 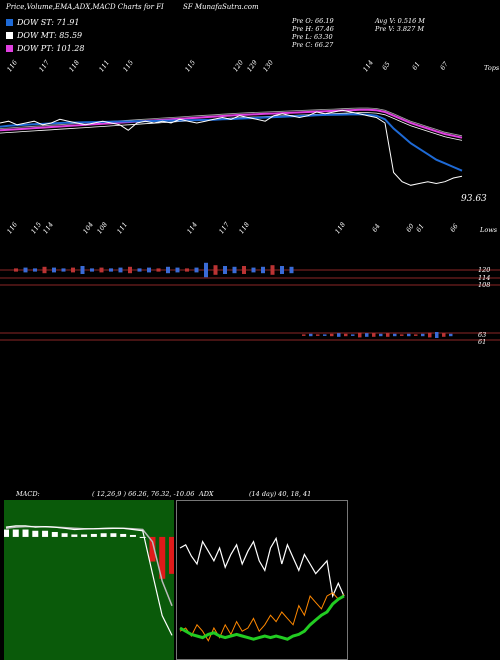 What do you see at coordinates (231, 142) in the screenshot?
I see `ema-short-line` at bounding box center [231, 142].